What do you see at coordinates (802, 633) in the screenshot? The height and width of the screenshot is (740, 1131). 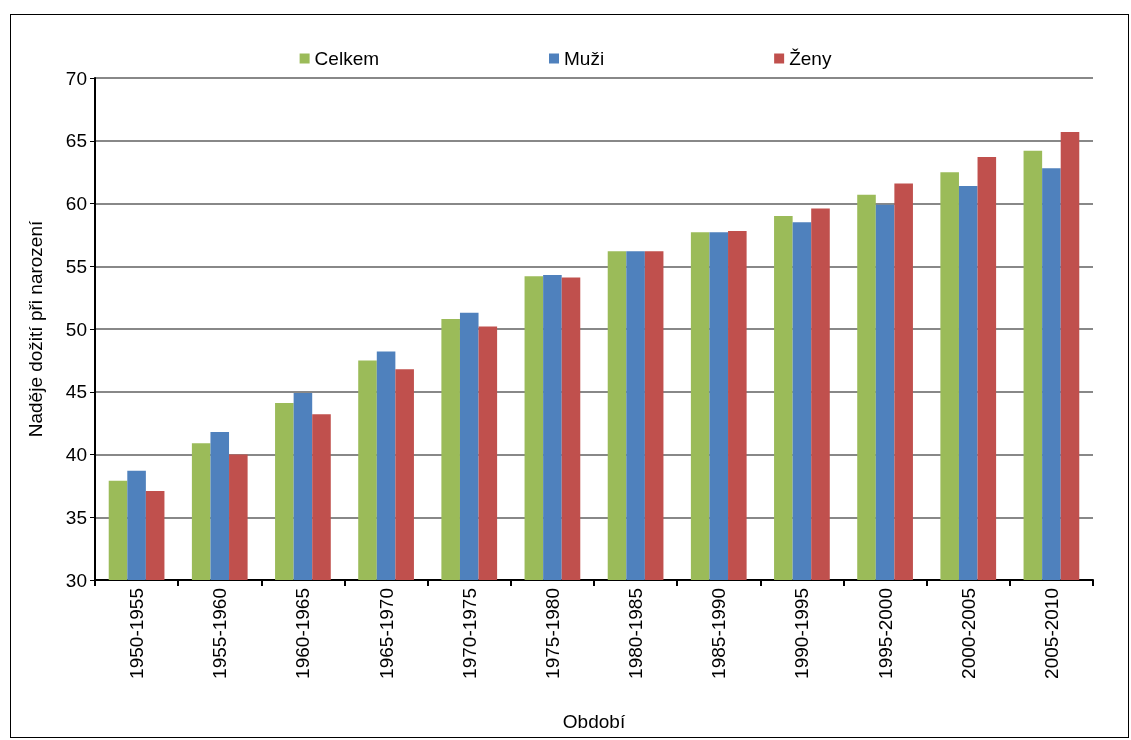 I see `x-tick-label: 1990-1995` at bounding box center [802, 633].